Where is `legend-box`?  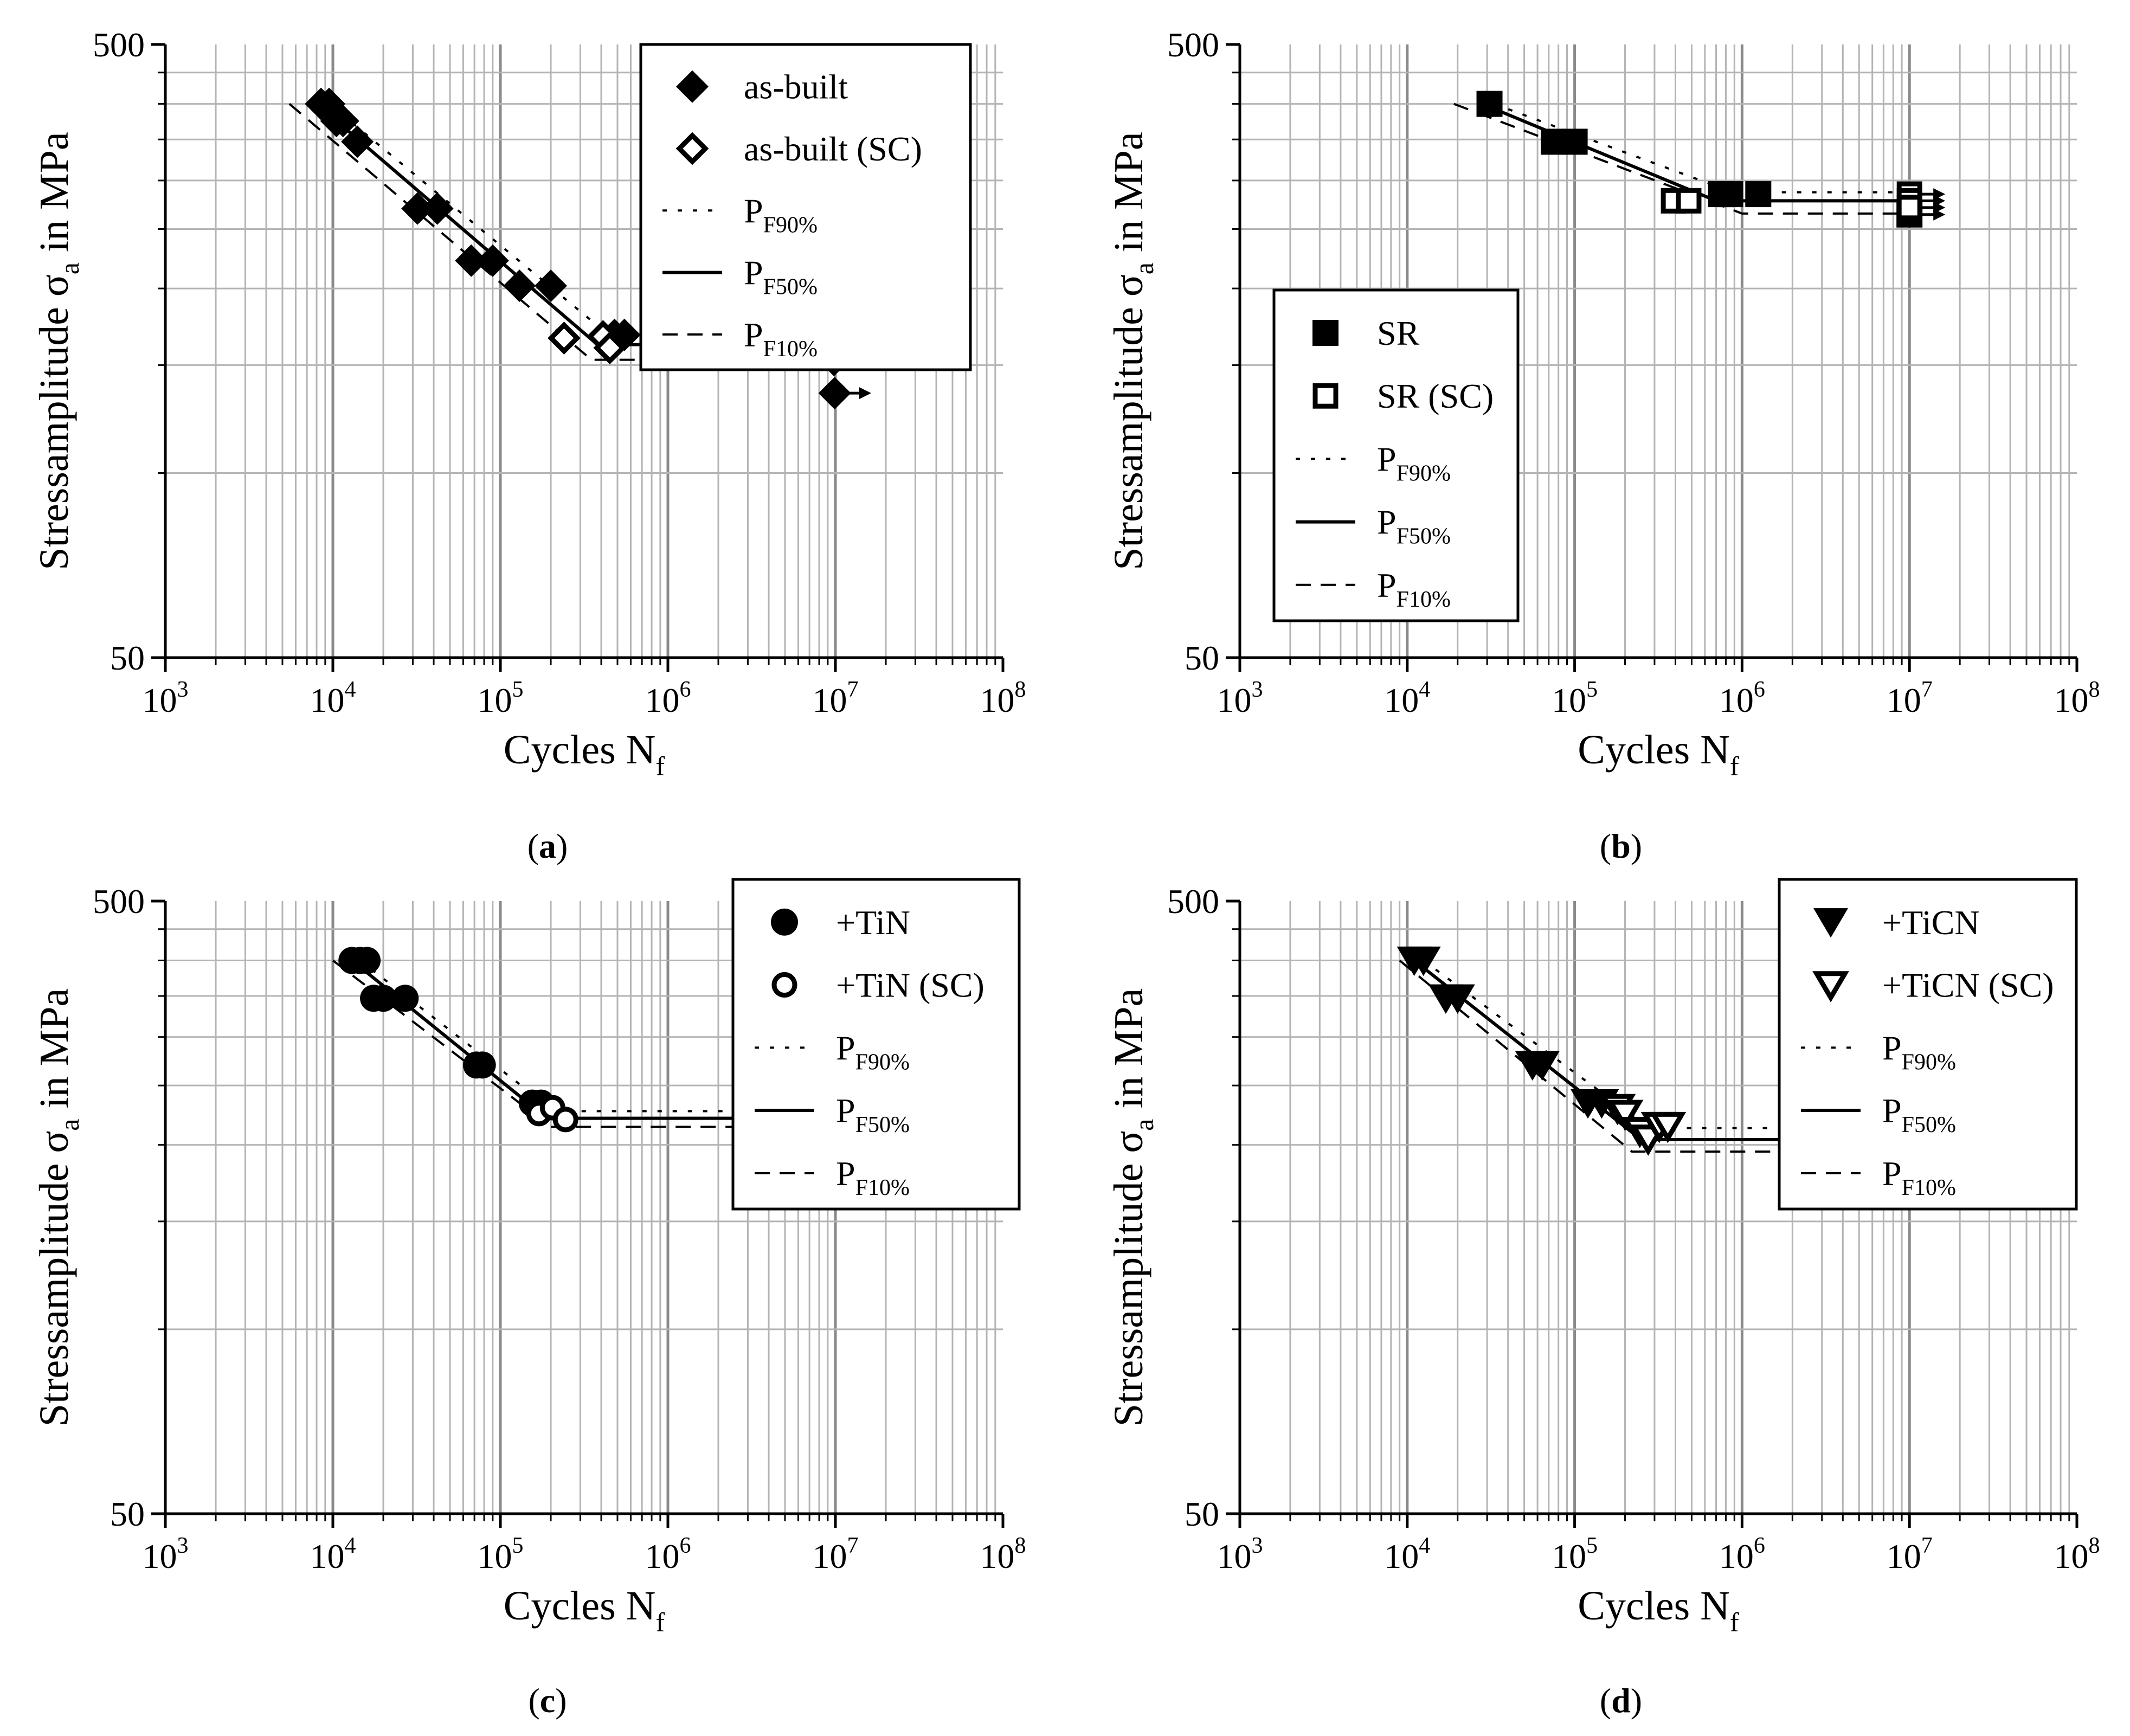 legend-box is located at coordinates (1928, 1044).